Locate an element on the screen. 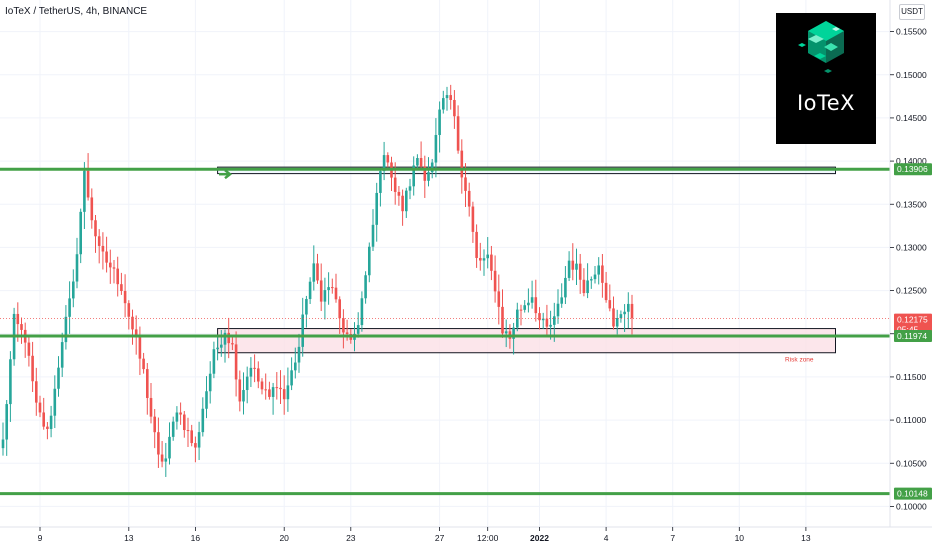  level-badge-bottom is located at coordinates (913, 493).